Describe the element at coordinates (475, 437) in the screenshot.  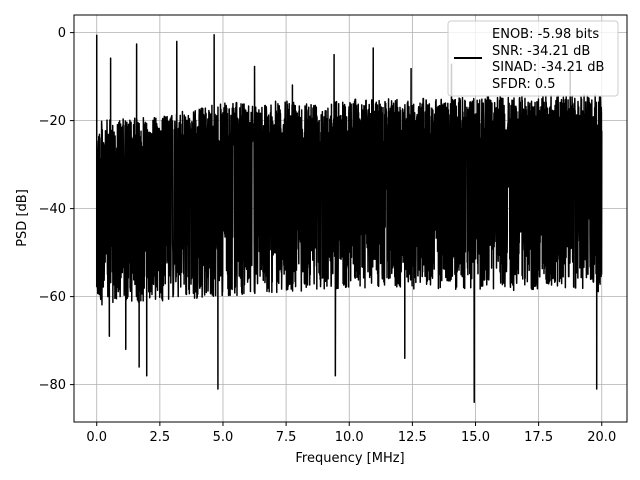
I see `x-tick-label: 15.0` at that location.